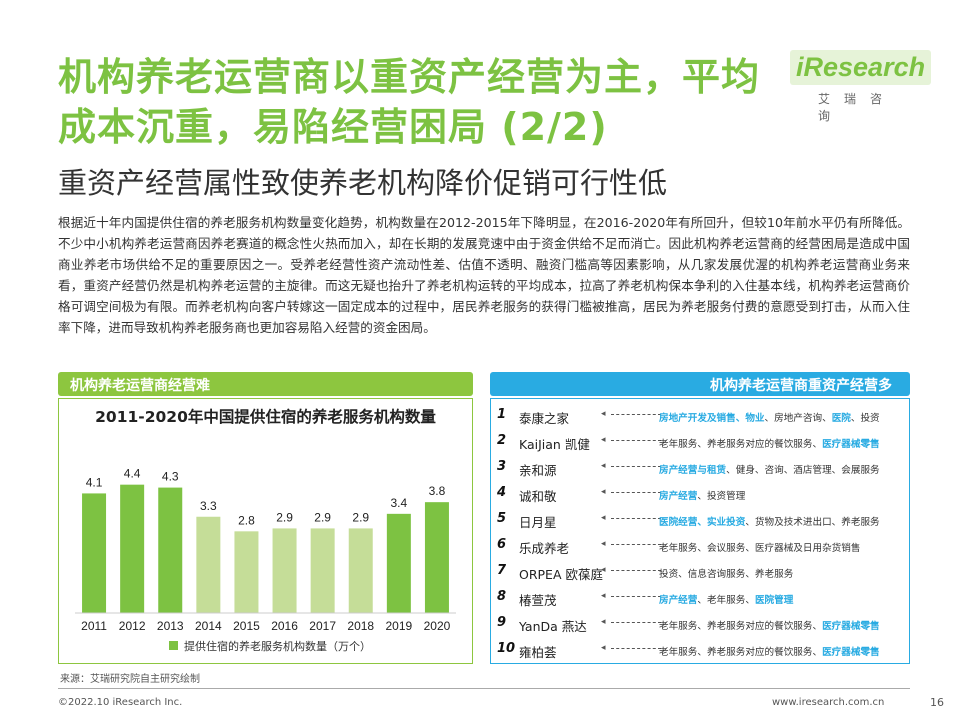 The width and height of the screenshot is (960, 720). Describe the element at coordinates (502, 622) in the screenshot. I see `row-number: 9` at that location.